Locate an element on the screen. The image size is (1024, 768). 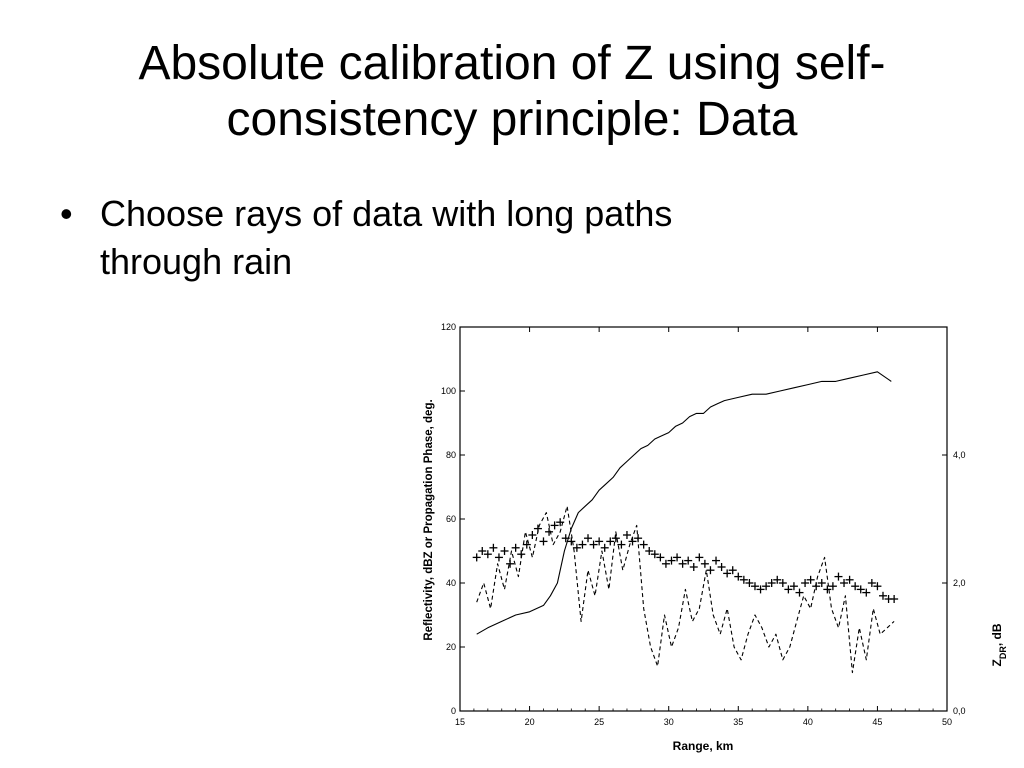
x-tick-label: 20 is located at coordinates (530, 722).